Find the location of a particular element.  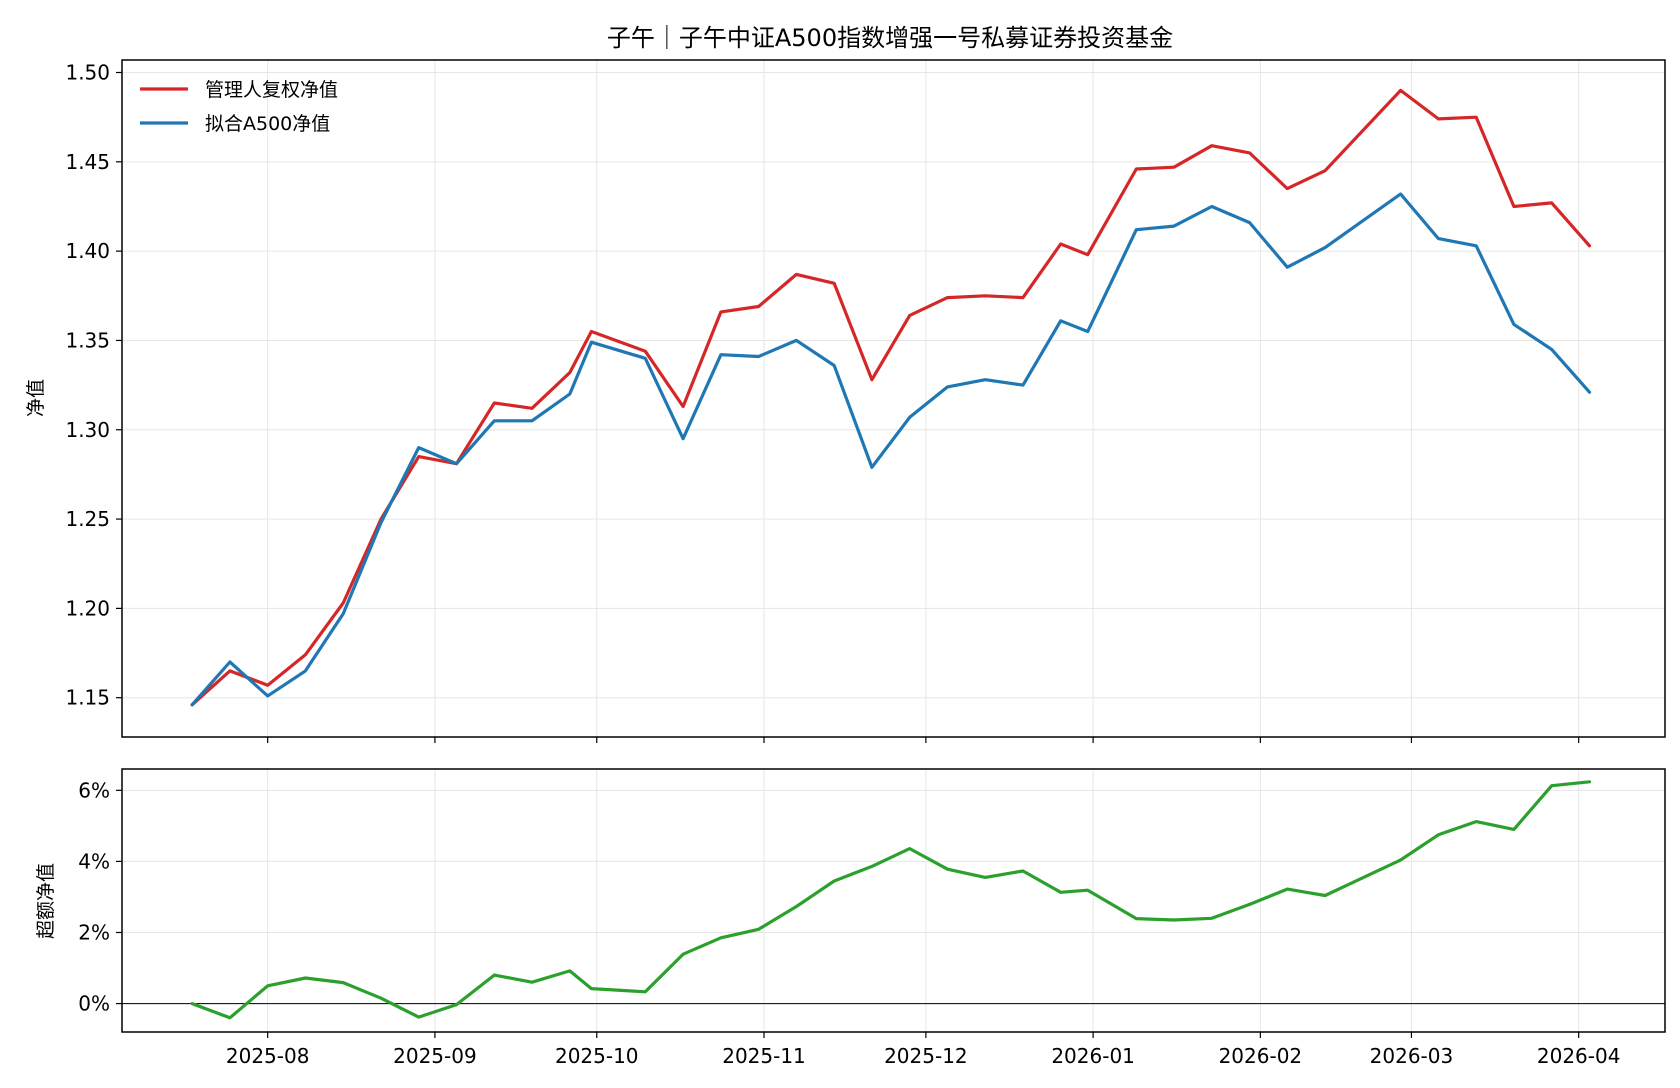

top-y-tick-label: 1.30 is located at coordinates (87, 430).